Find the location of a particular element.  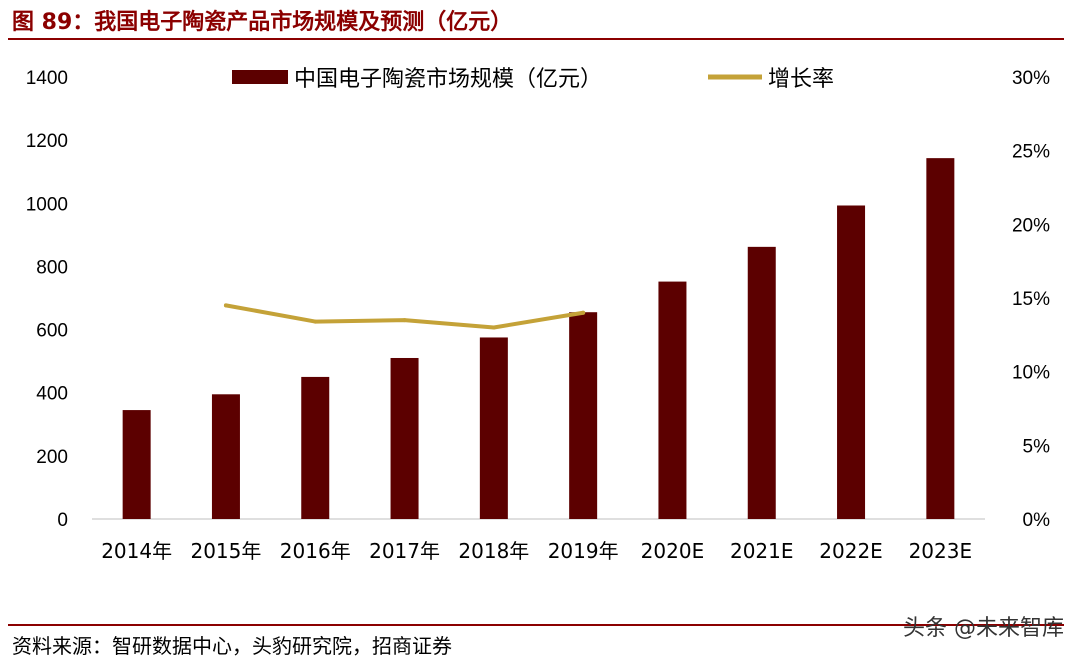

x-tick-label: 2020E is located at coordinates (673, 551).